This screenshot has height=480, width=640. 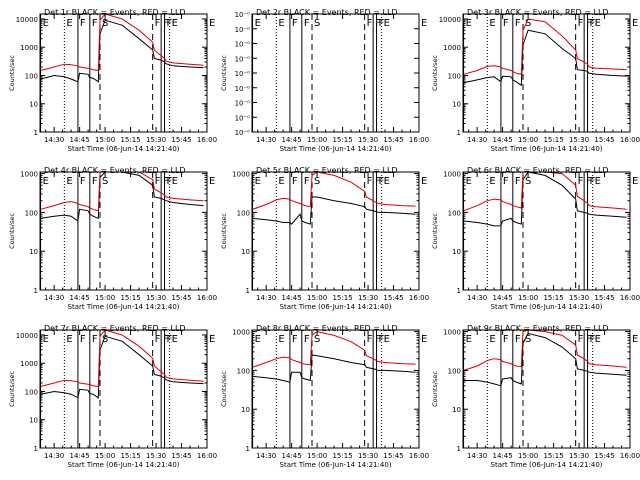 I want to click on events-series-line, so click(x=334, y=210).